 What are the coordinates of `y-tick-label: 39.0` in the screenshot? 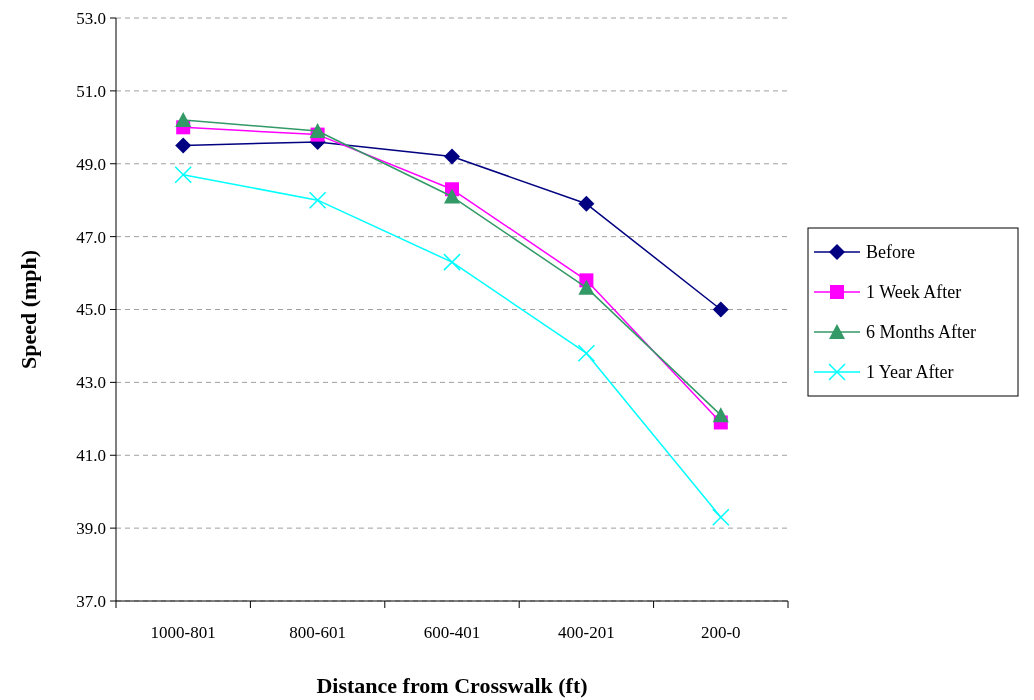 It's located at (91, 529).